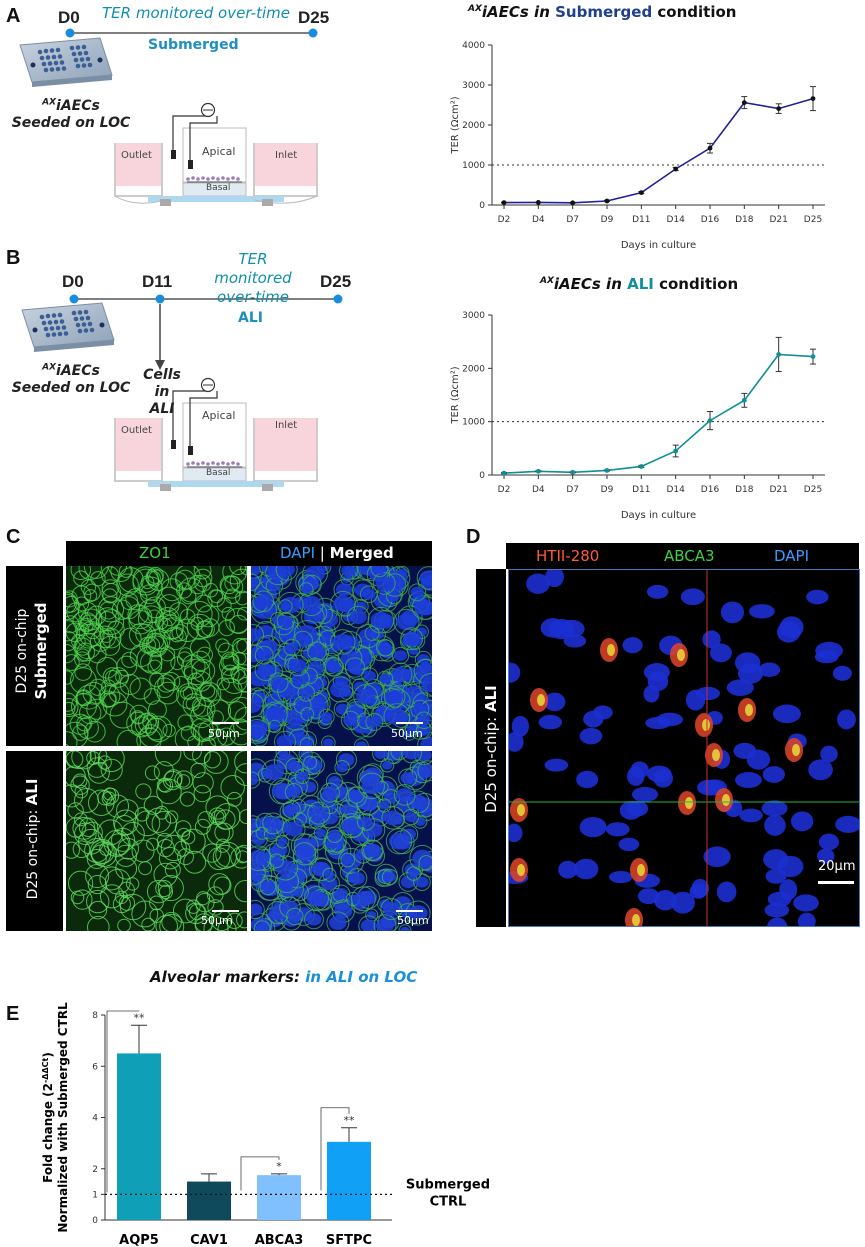 The image size is (865, 1247). Describe the element at coordinates (538, 220) in the screenshot. I see `chart-a-xtick-label: D4` at that location.